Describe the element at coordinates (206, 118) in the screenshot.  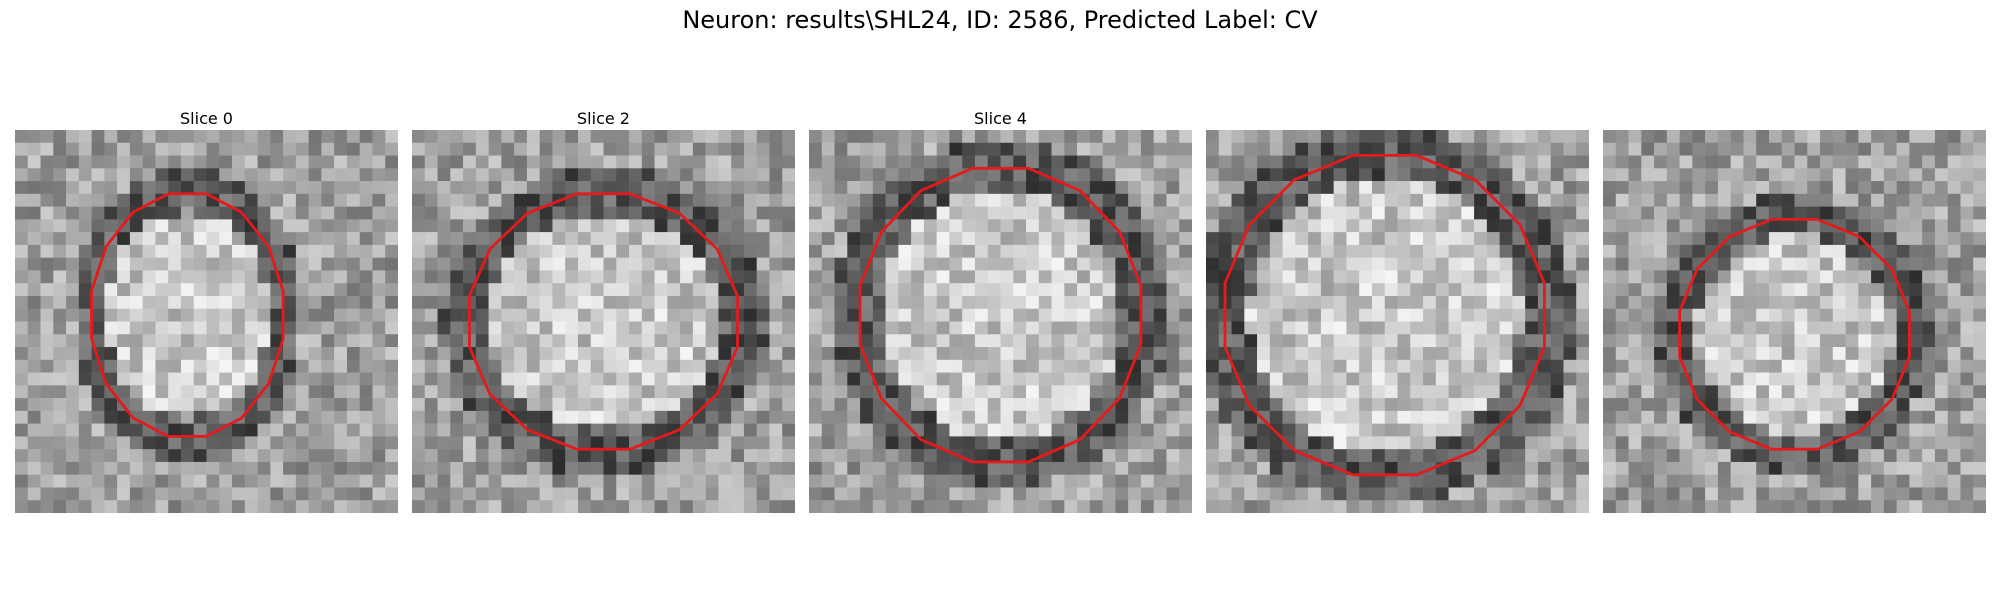
I see `slice-title: Slice 0` at that location.